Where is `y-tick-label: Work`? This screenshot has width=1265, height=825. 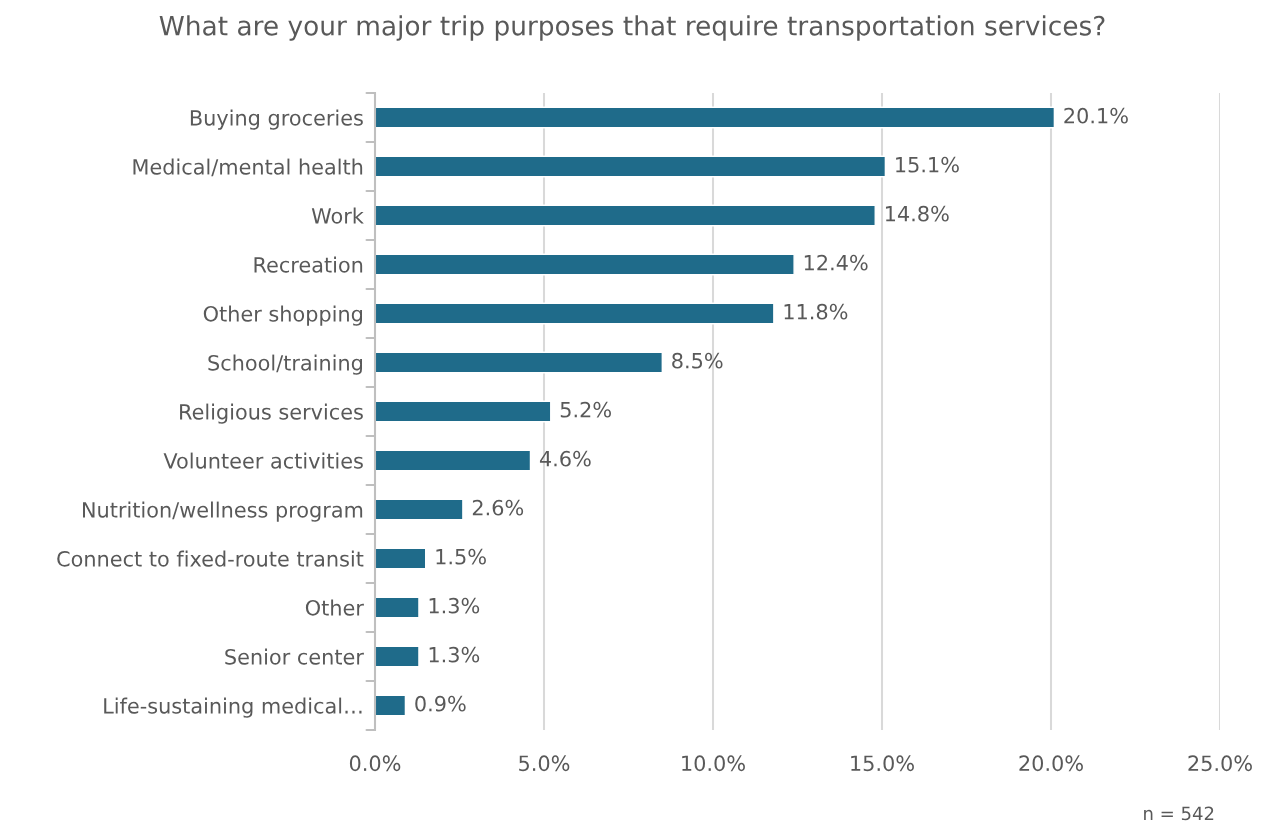 y-tick-label: Work is located at coordinates (337, 215).